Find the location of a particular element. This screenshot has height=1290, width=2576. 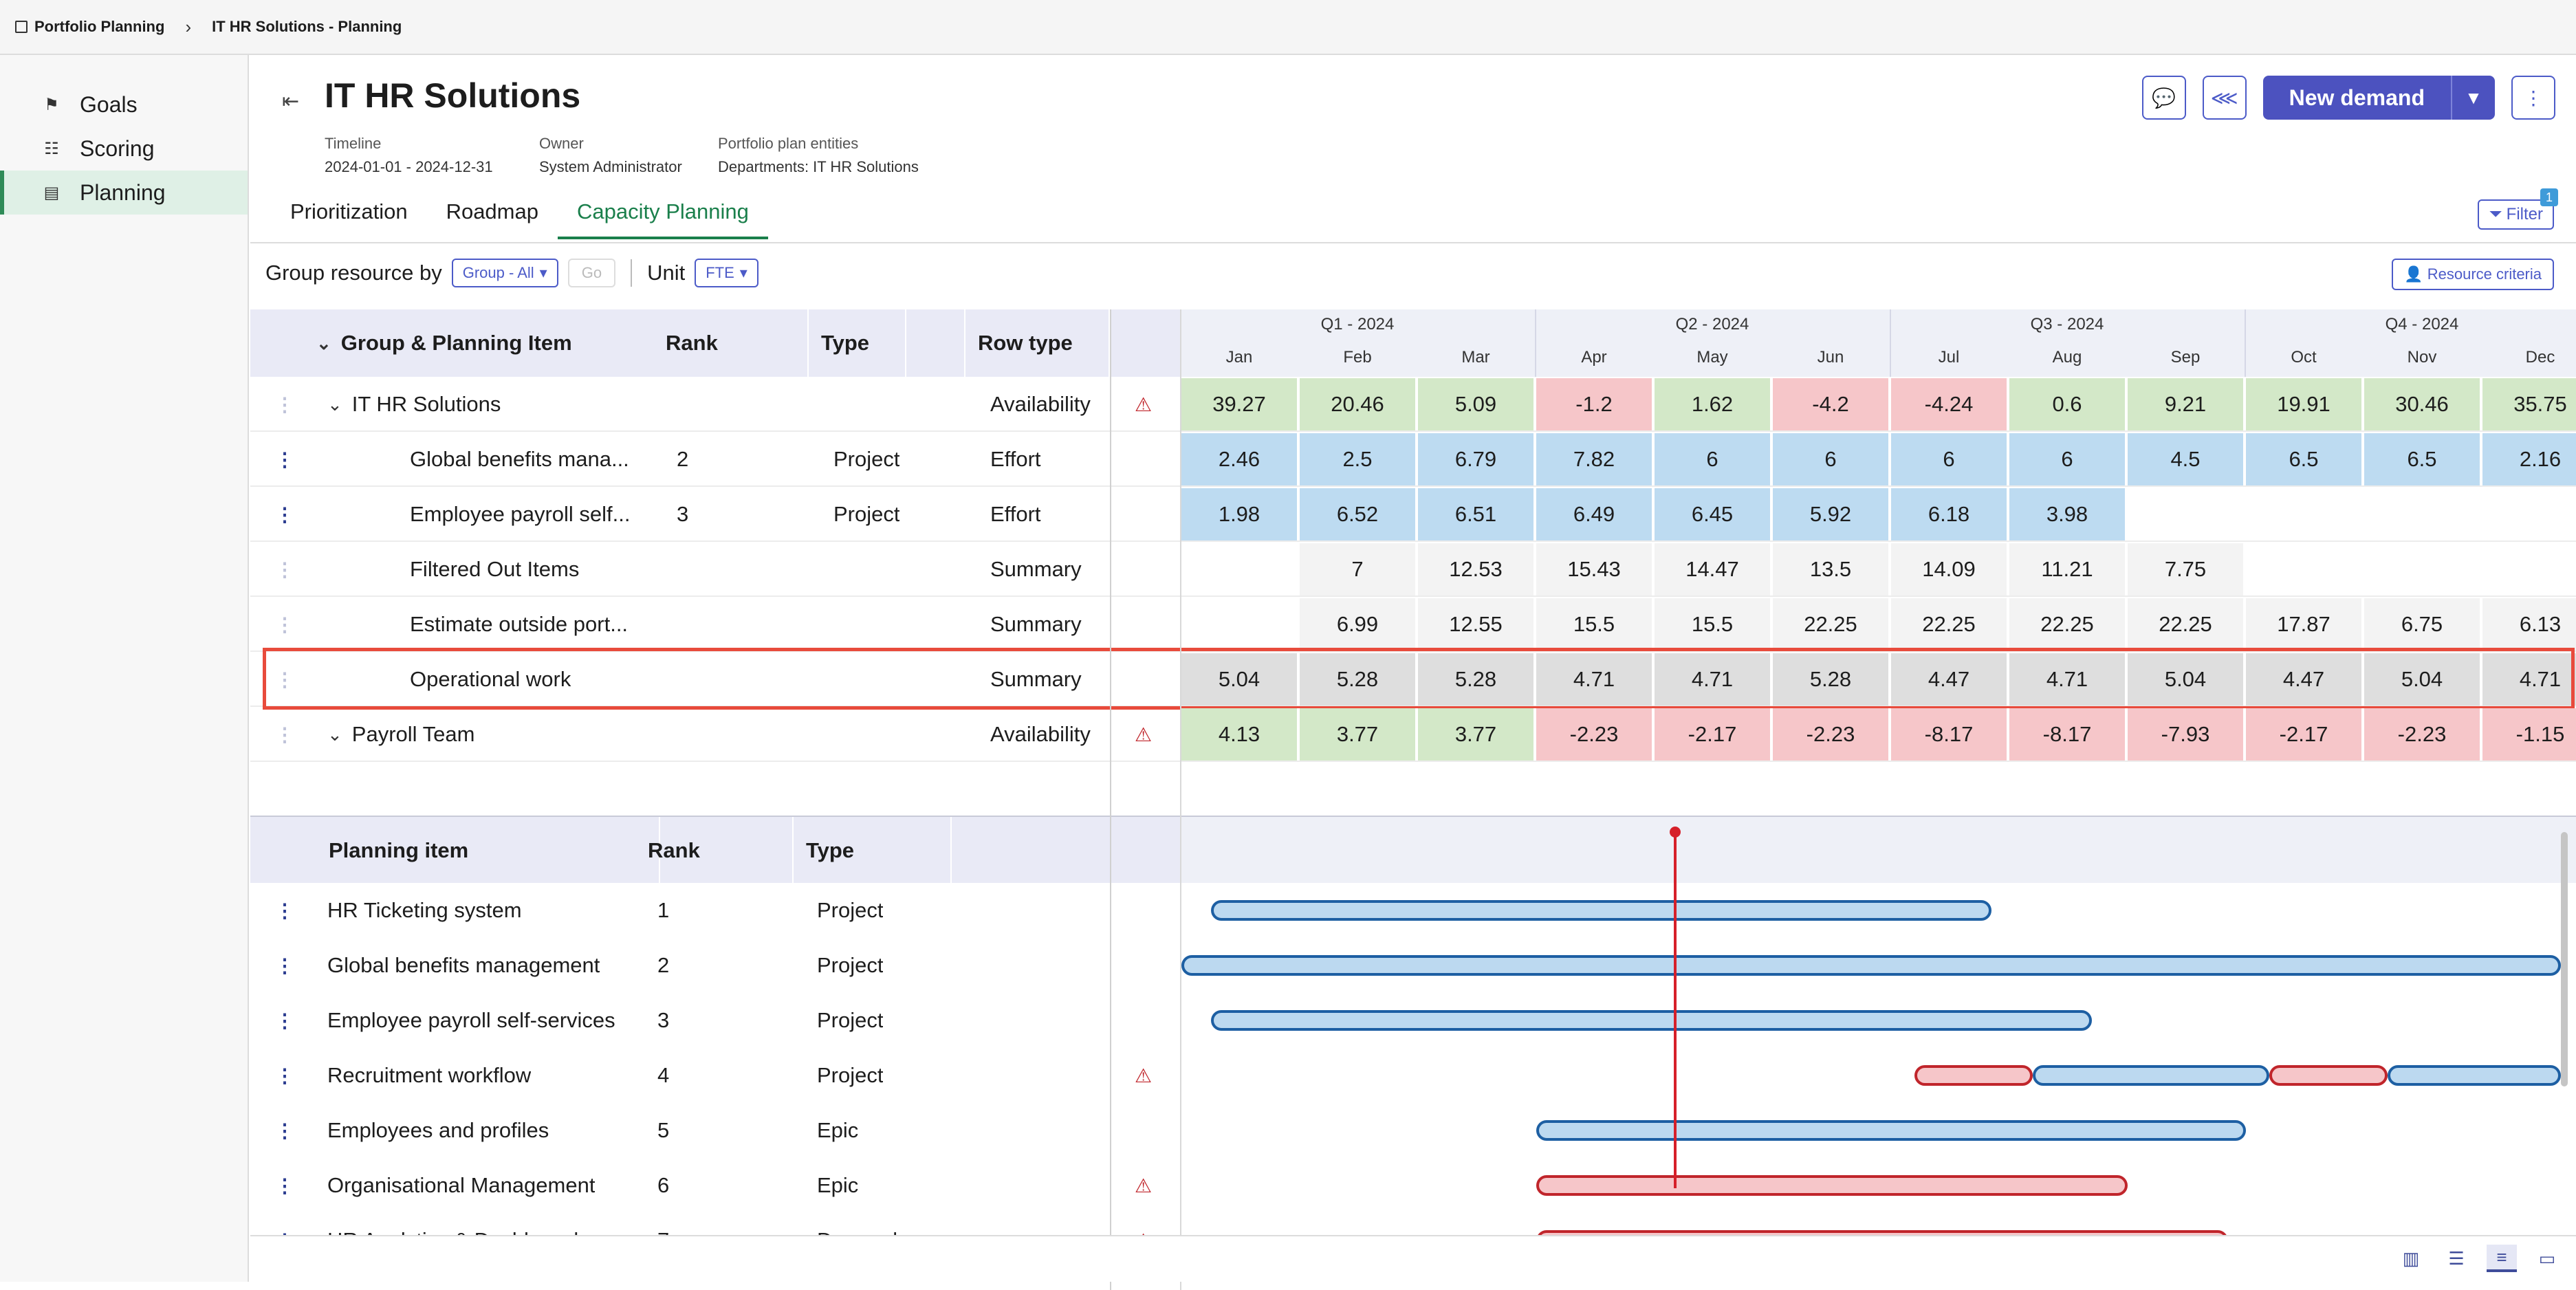

sidebar-item-goals: ⚑ Goals is located at coordinates (124, 105).